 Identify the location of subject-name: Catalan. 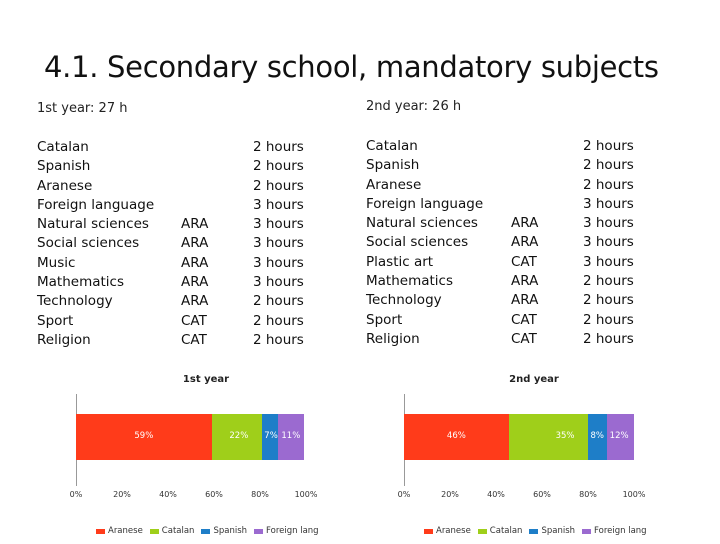
(392, 146).